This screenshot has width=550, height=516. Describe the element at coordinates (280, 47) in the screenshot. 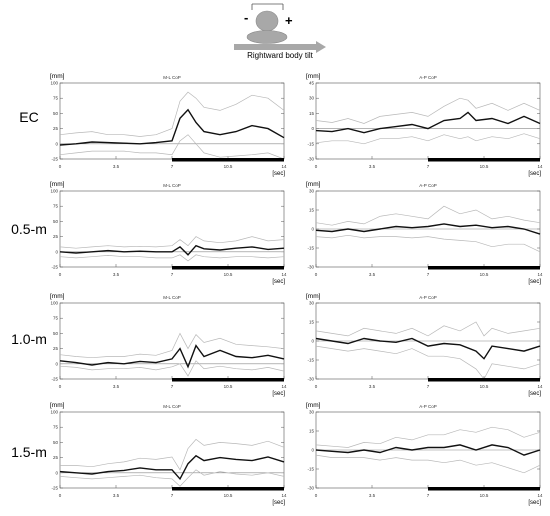

I see `right-arrow-icon` at that location.